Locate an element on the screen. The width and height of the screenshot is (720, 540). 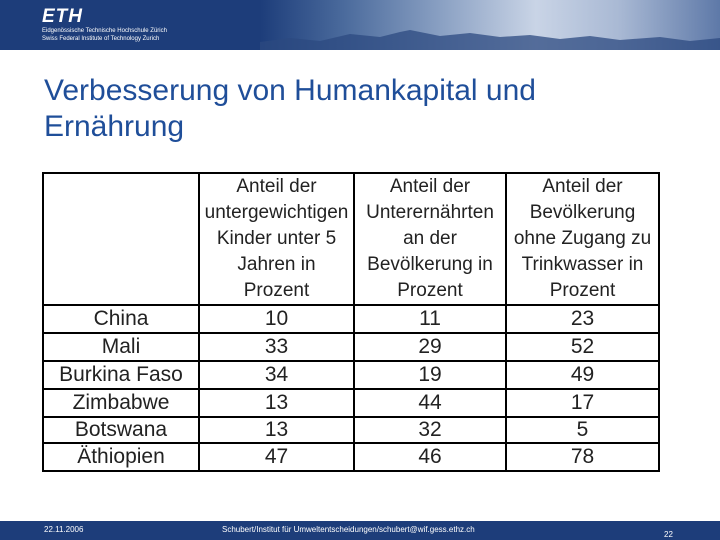
cell-country: Mali is located at coordinates (121, 347).